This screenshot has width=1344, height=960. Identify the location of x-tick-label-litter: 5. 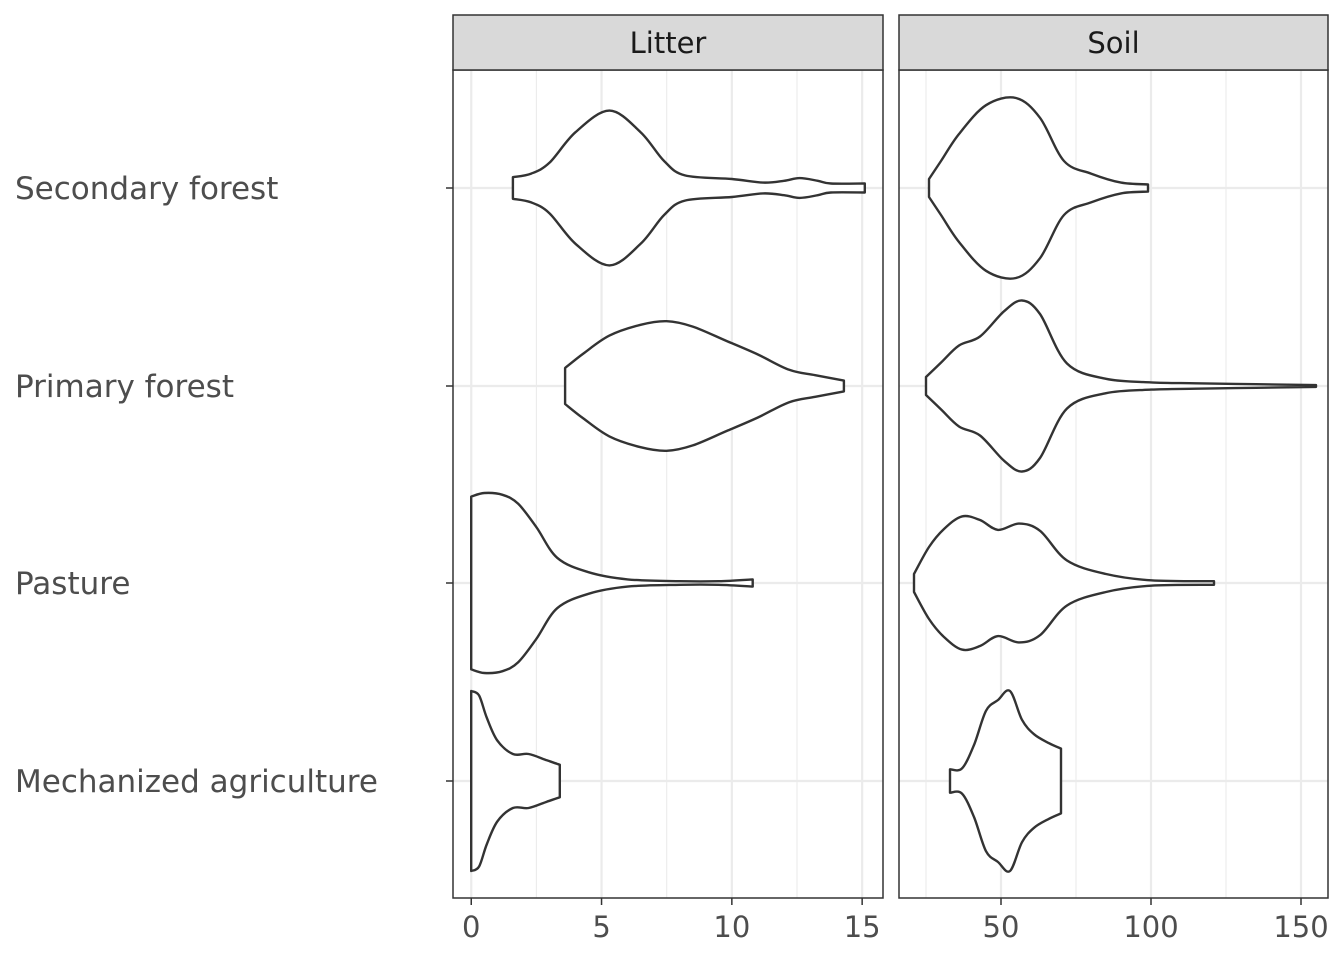
(601, 927).